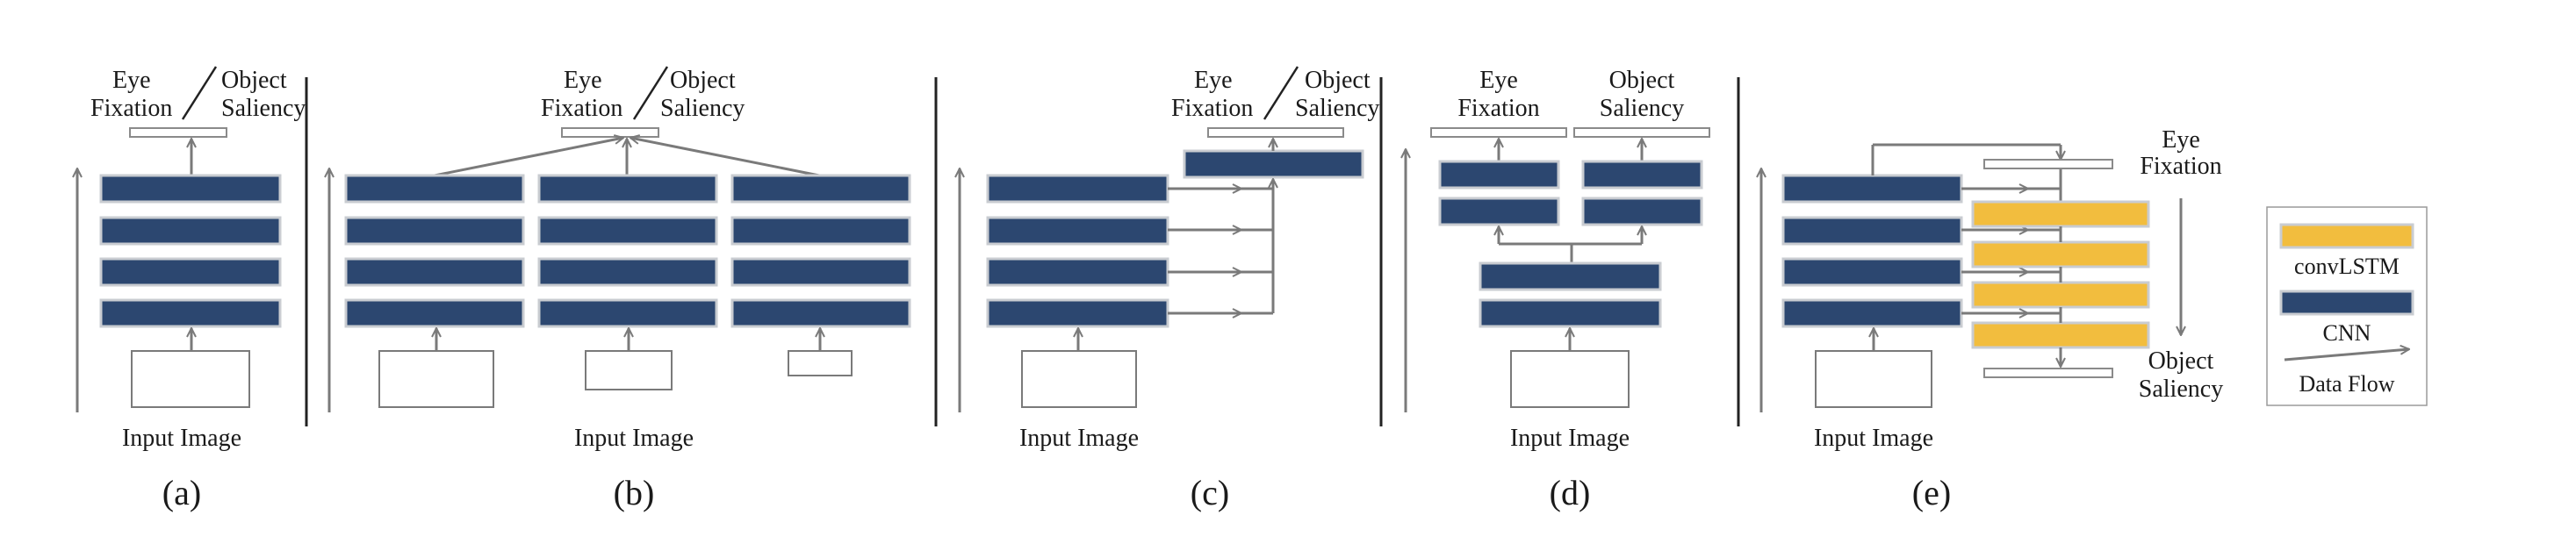  What do you see at coordinates (2347, 266) in the screenshot?
I see `legend-convlstm-label: convLSTM` at bounding box center [2347, 266].